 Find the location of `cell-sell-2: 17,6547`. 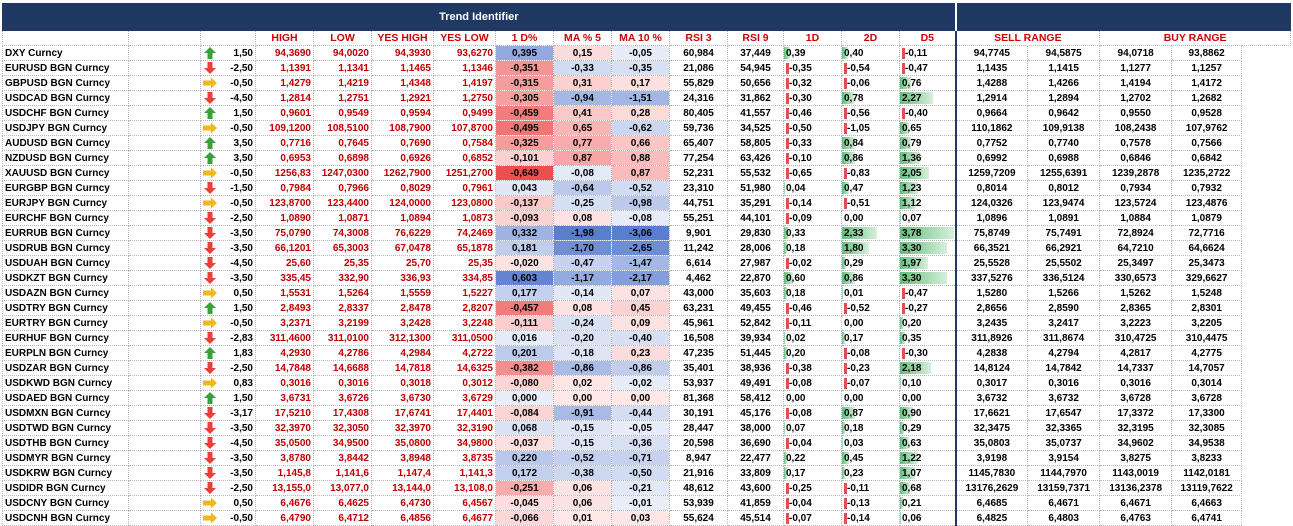

cell-sell-2: 17,6547 is located at coordinates (1064, 413).